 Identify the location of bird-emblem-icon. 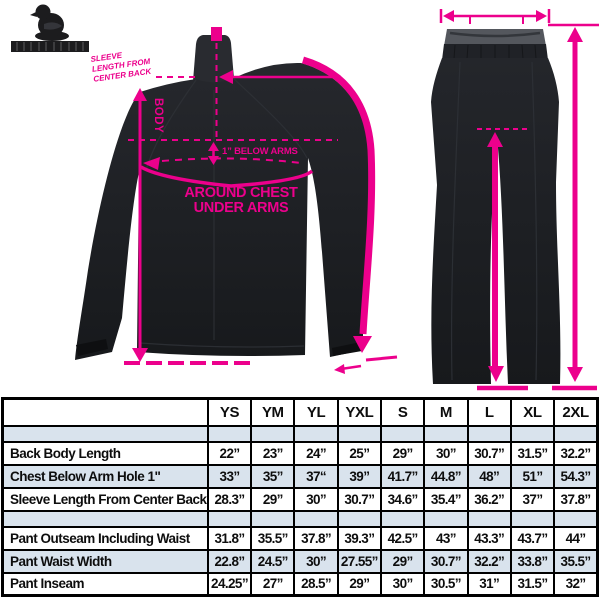
(49, 22).